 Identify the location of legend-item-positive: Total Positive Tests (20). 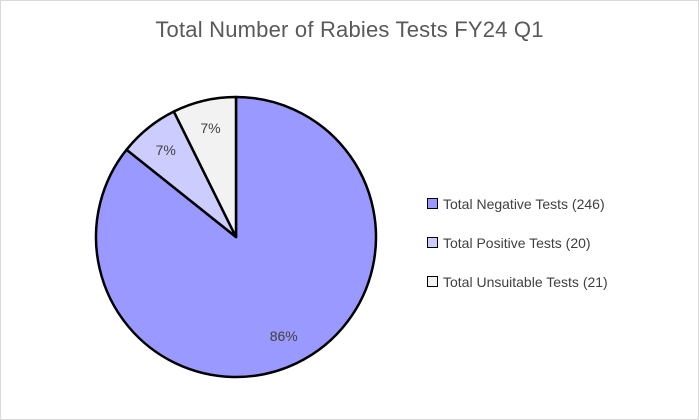
(517, 242).